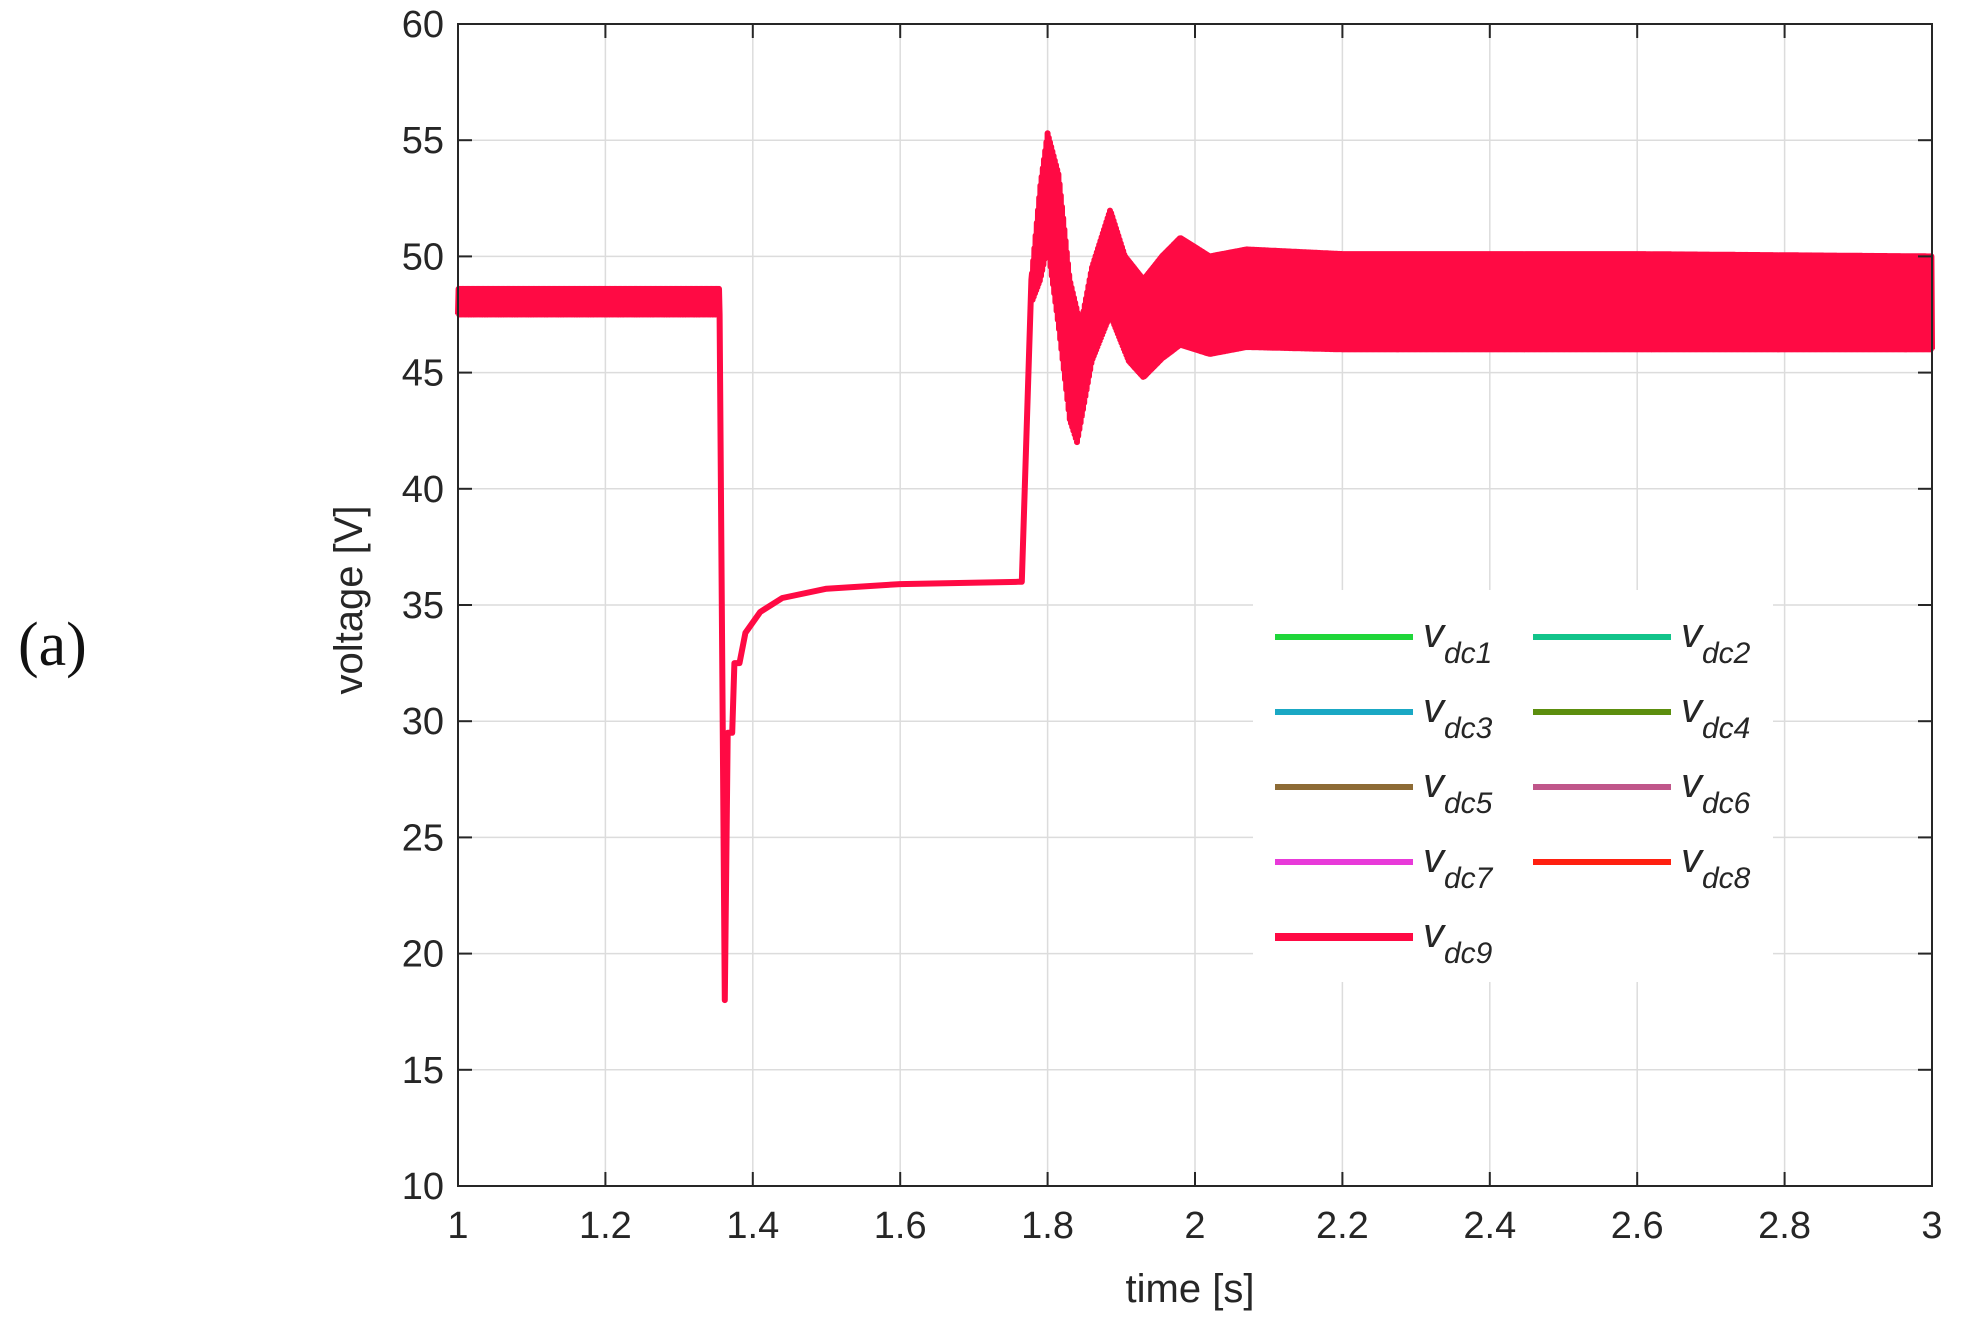 The width and height of the screenshot is (1964, 1339). Describe the element at coordinates (423, 955) in the screenshot. I see `y-tick-label: 20` at that location.